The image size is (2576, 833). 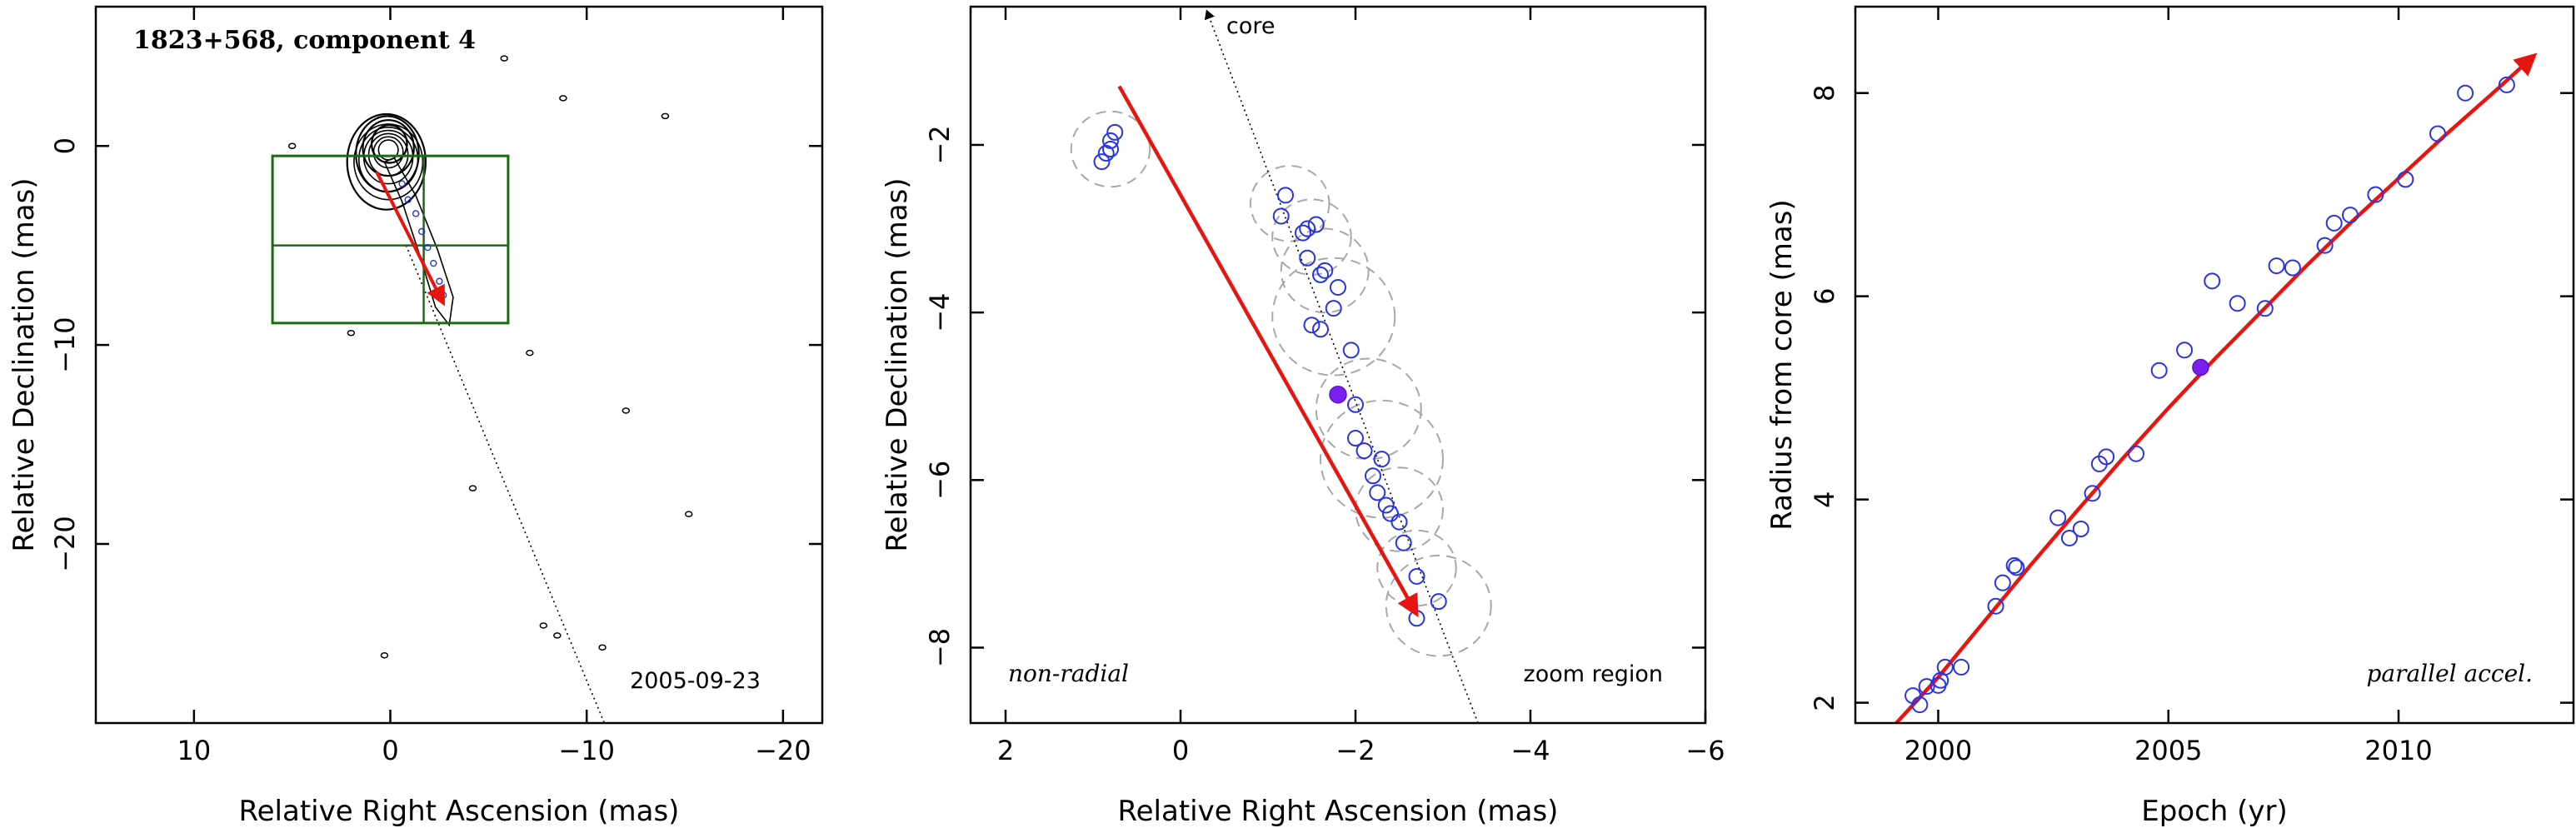 I want to click on panel3-ytick-label: 6, so click(x=1824, y=295).